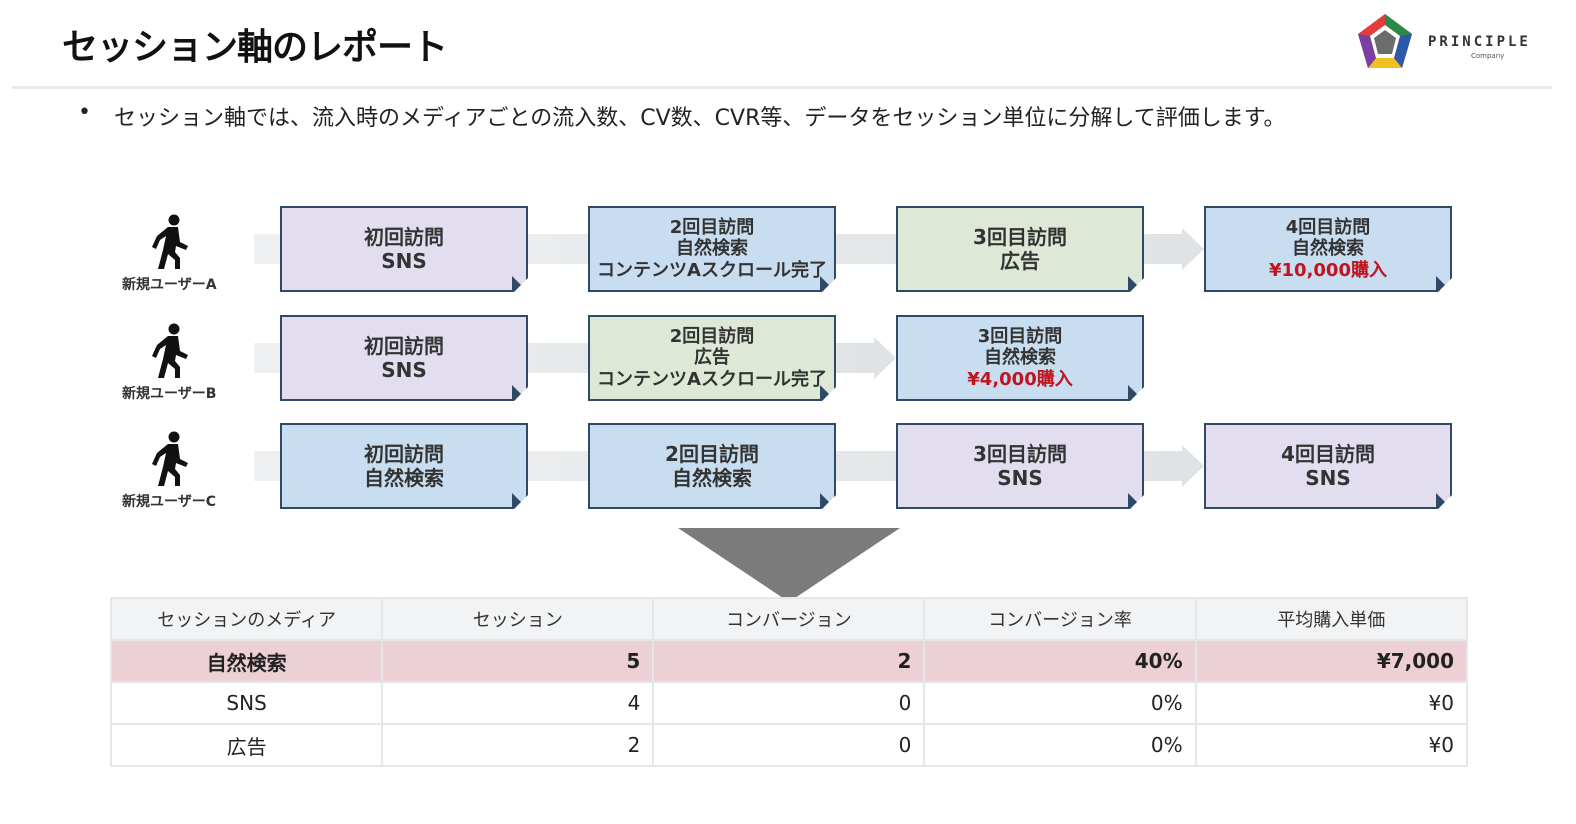  Describe the element at coordinates (255, 47) in the screenshot. I see `page-title: セッション軸のレポート` at that location.